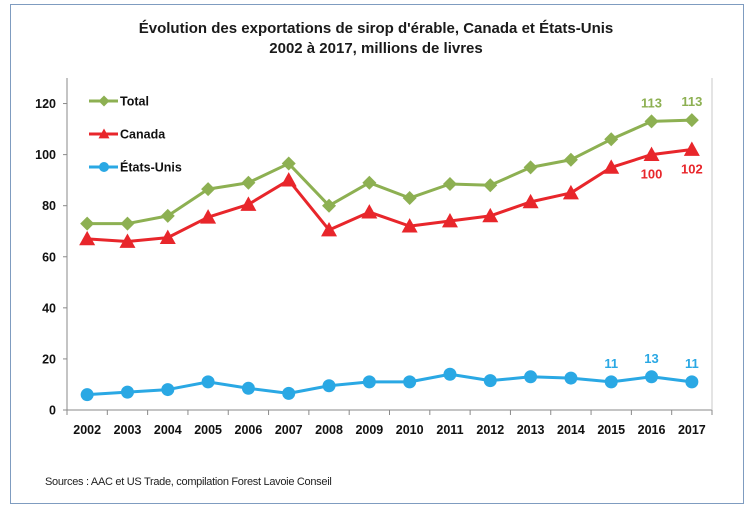 This screenshot has width=750, height=514. I want to click on y-tick-label: 120, so click(45, 104).